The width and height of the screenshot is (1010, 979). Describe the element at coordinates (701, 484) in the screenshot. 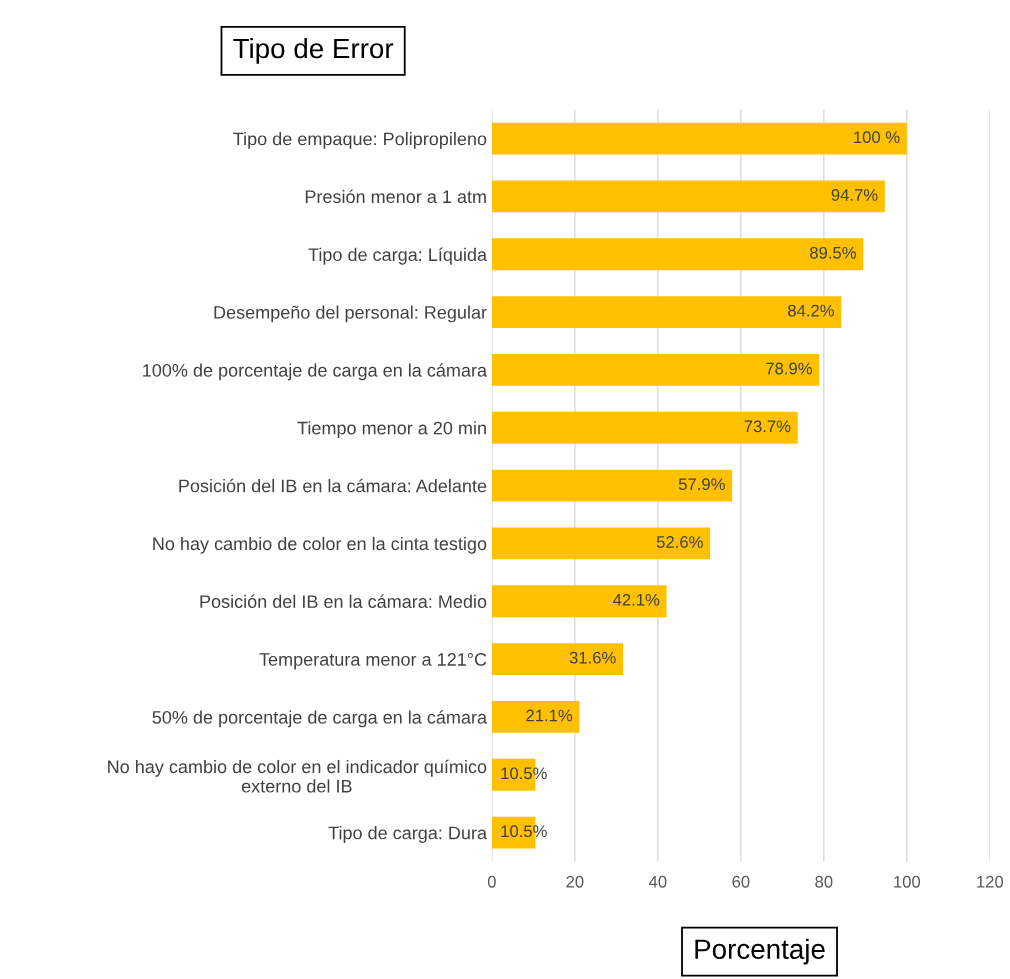

I see `data-label: 57.9%` at that location.